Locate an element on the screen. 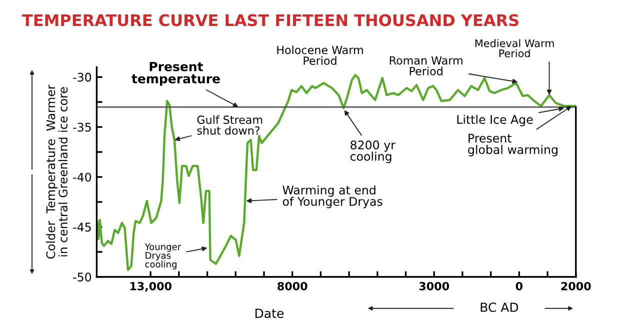 This screenshot has height=332, width=628. annotation: Little Ice Age is located at coordinates (495, 120).